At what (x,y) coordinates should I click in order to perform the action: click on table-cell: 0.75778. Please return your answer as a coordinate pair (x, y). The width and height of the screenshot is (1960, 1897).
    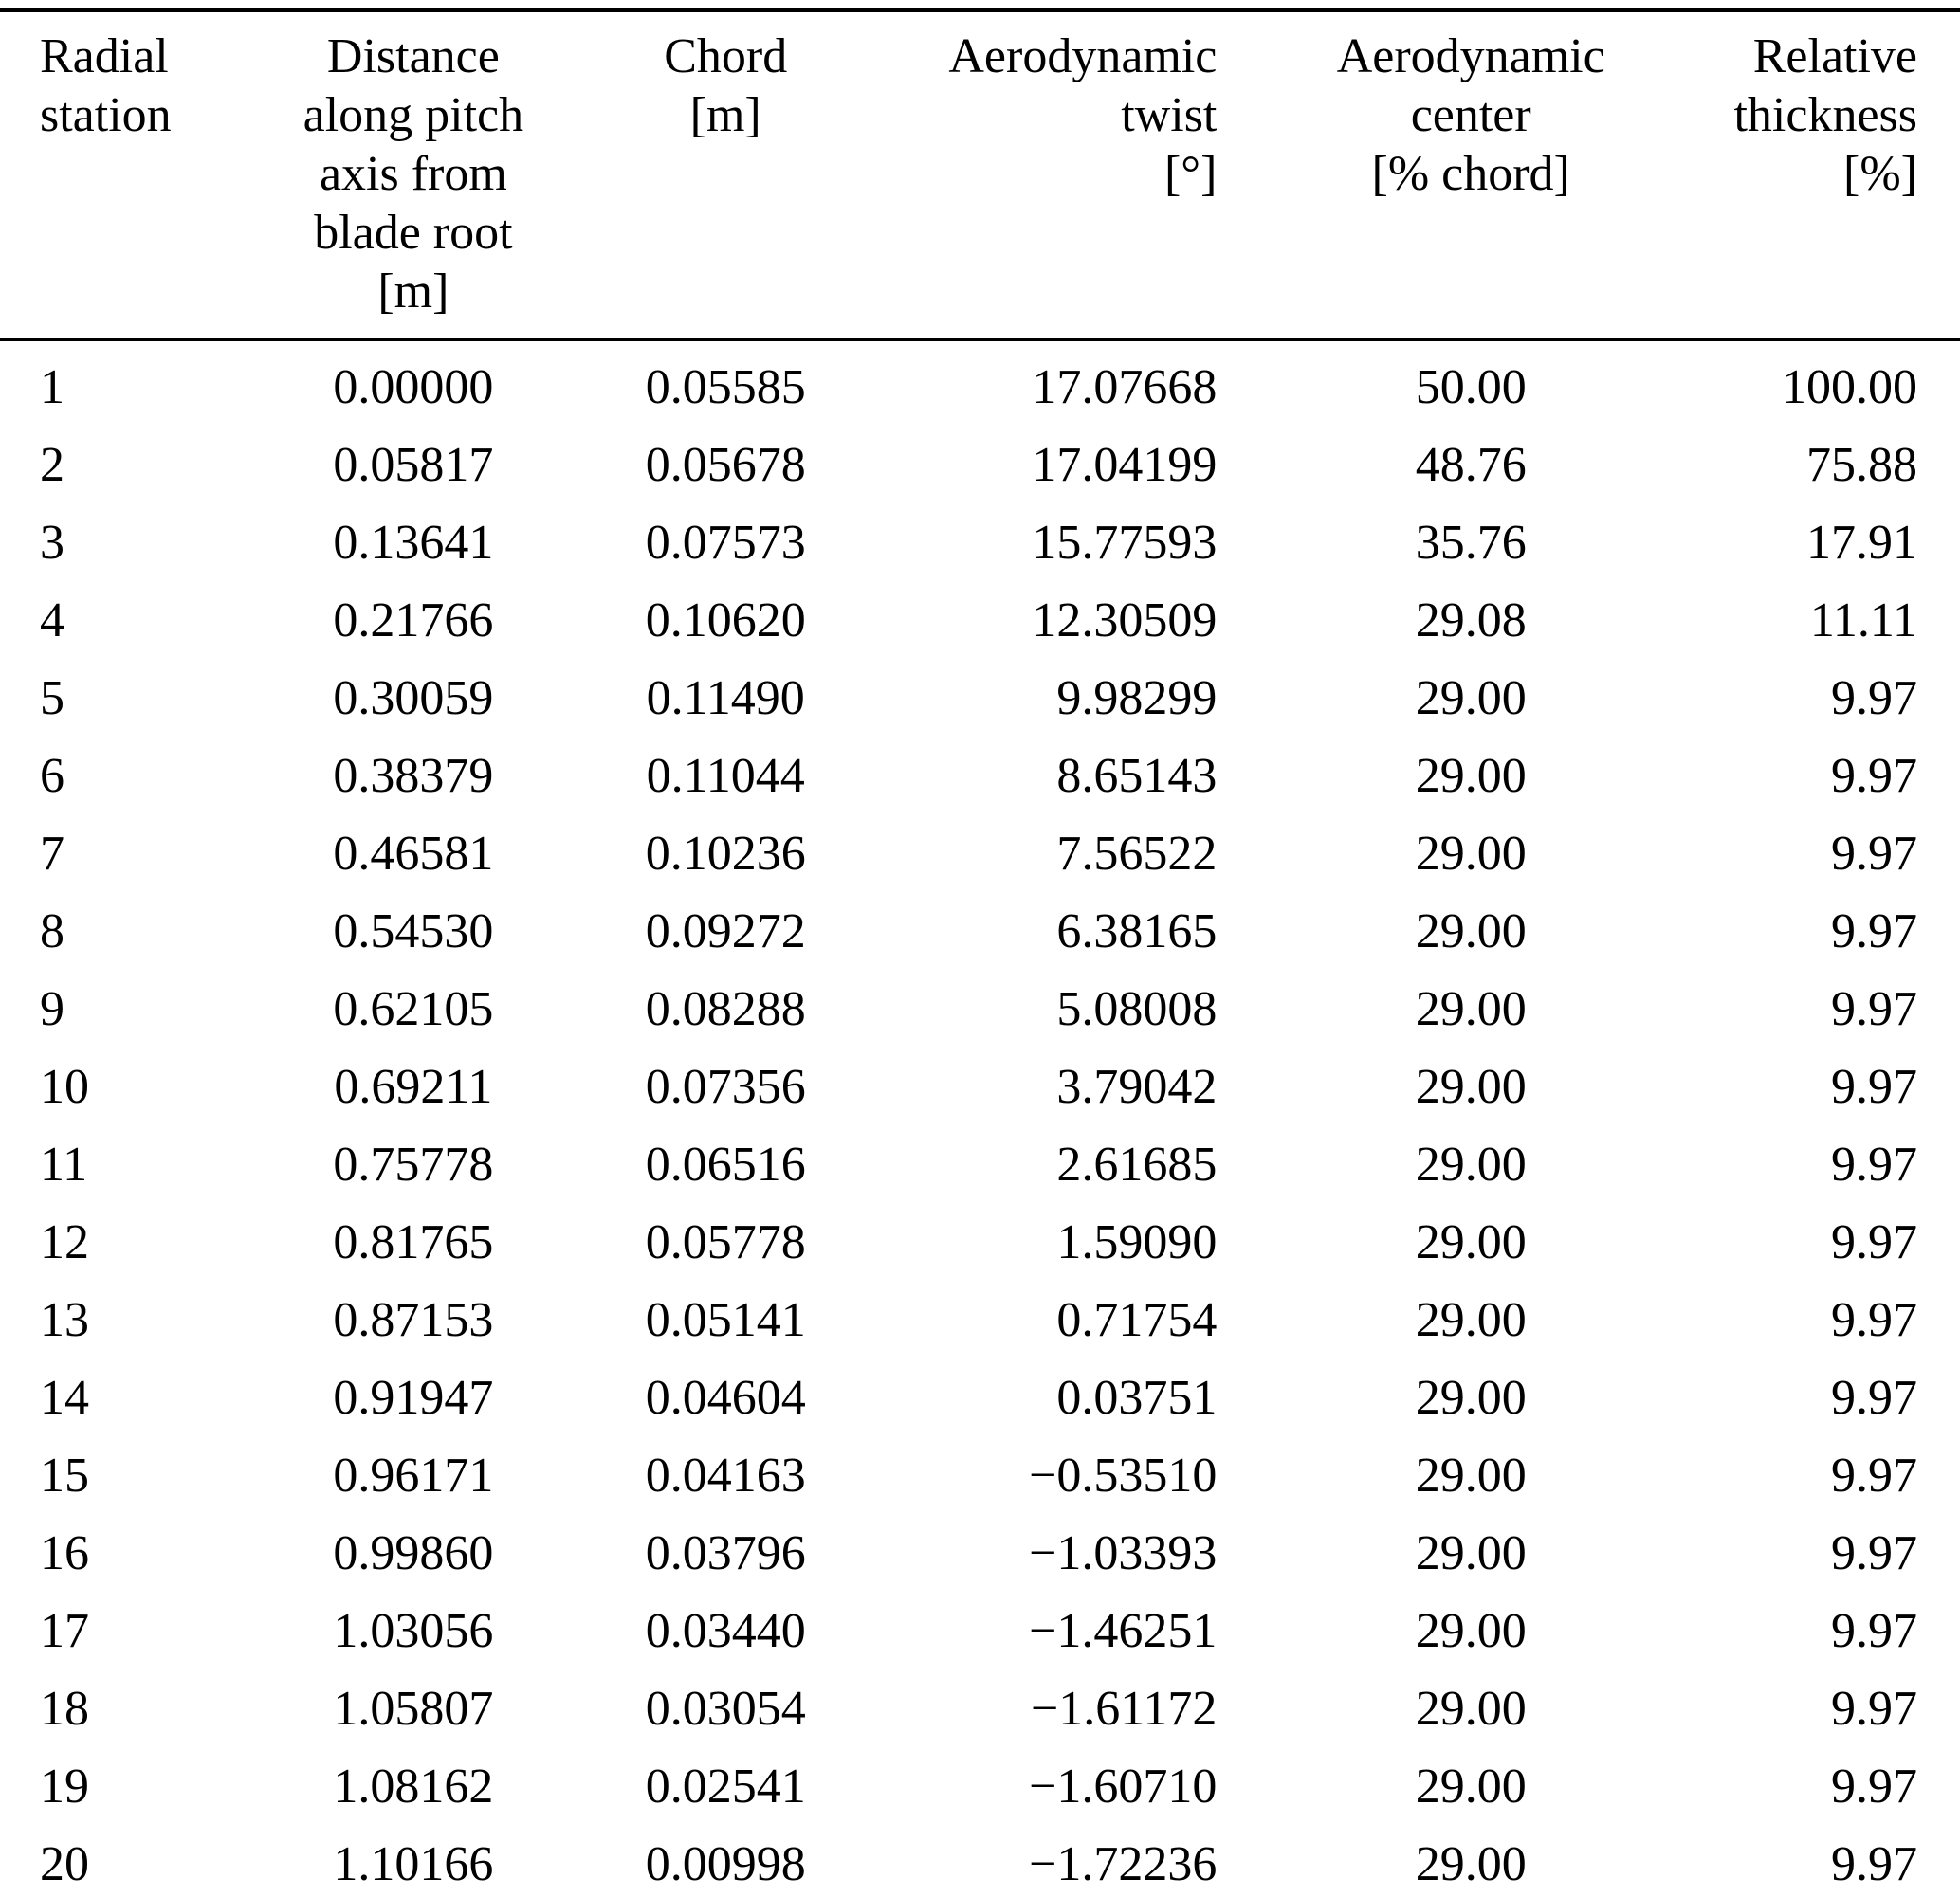
    Looking at the image, I should click on (413, 1165).